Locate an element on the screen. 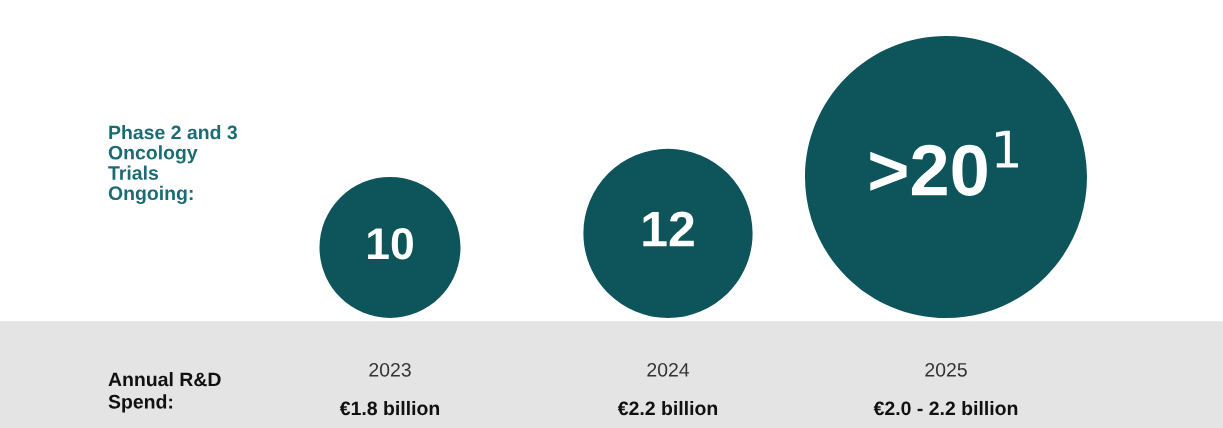  text: €2.0 - 2.2 billion is located at coordinates (945, 408).